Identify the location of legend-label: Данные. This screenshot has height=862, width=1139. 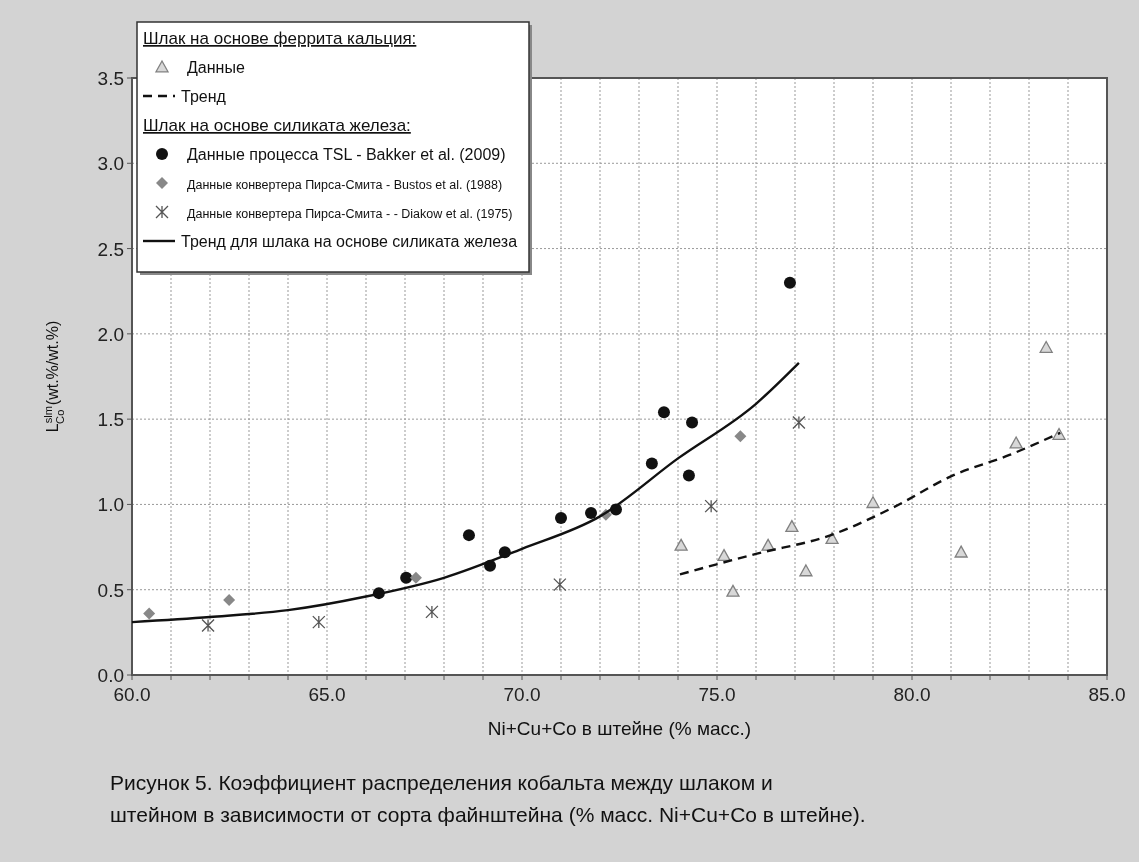
(216, 67).